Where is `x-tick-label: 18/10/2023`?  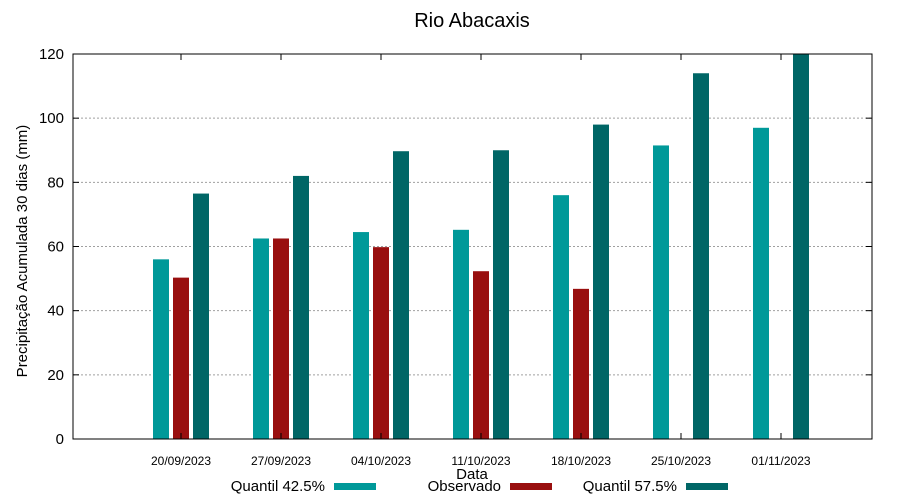
x-tick-label: 18/10/2023 is located at coordinates (581, 461).